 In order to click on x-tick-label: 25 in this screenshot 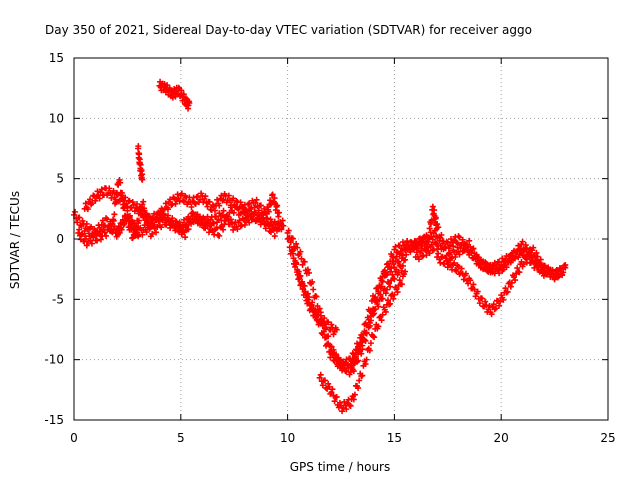, I will do `click(607, 438)`.